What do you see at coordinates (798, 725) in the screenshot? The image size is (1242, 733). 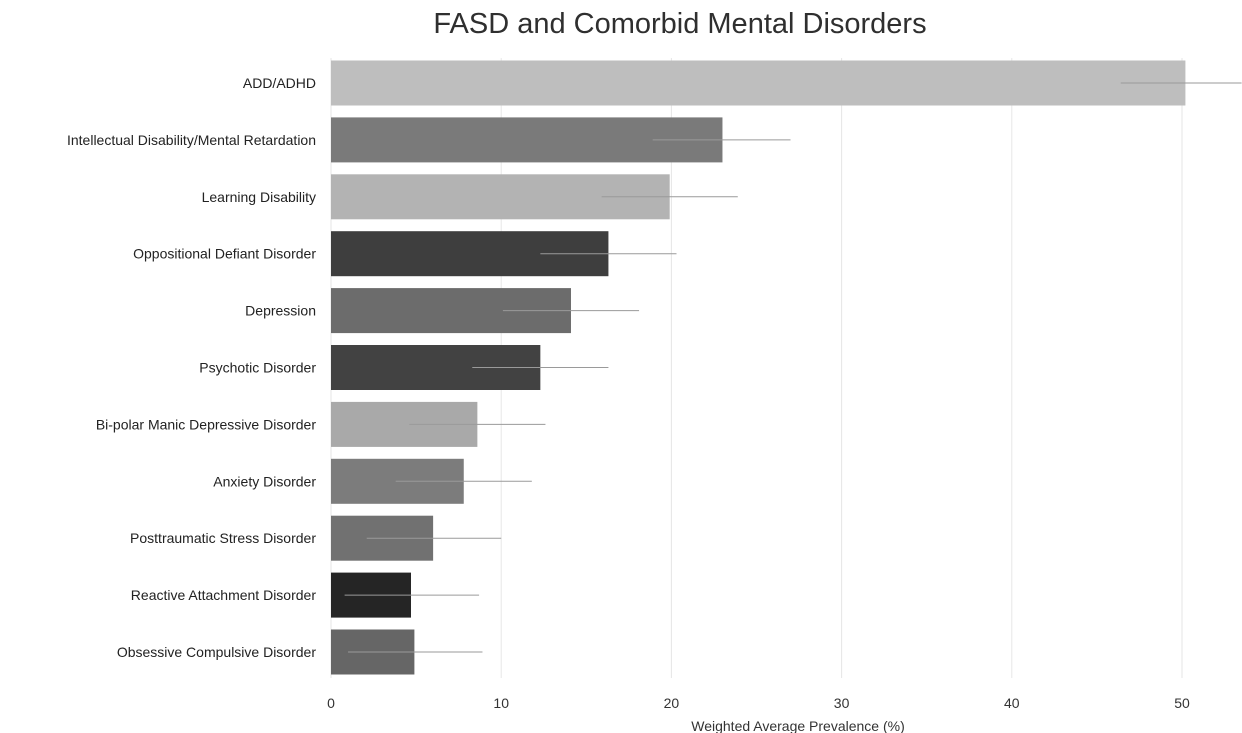 I see `x-axis-title: Weighted Average Prevalence (%)` at bounding box center [798, 725].